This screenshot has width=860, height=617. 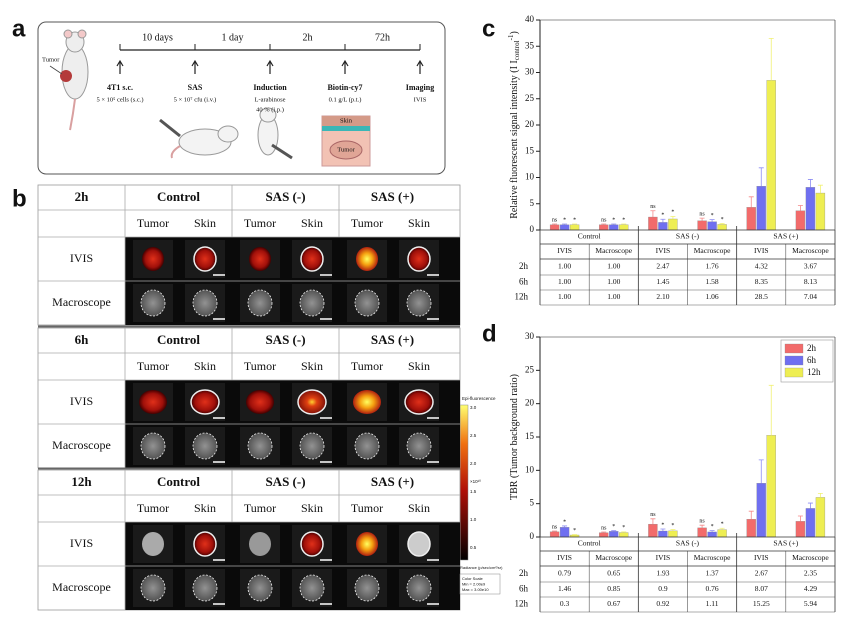 What do you see at coordinates (761, 603) in the screenshot?
I see `table-cell: 15.25` at bounding box center [761, 603].